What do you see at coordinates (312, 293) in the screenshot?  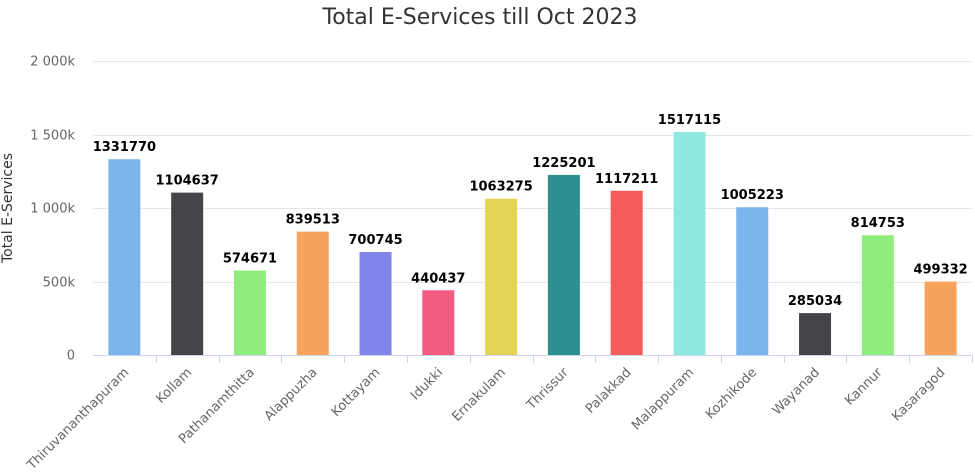 I see `bar-alappuzha` at bounding box center [312, 293].